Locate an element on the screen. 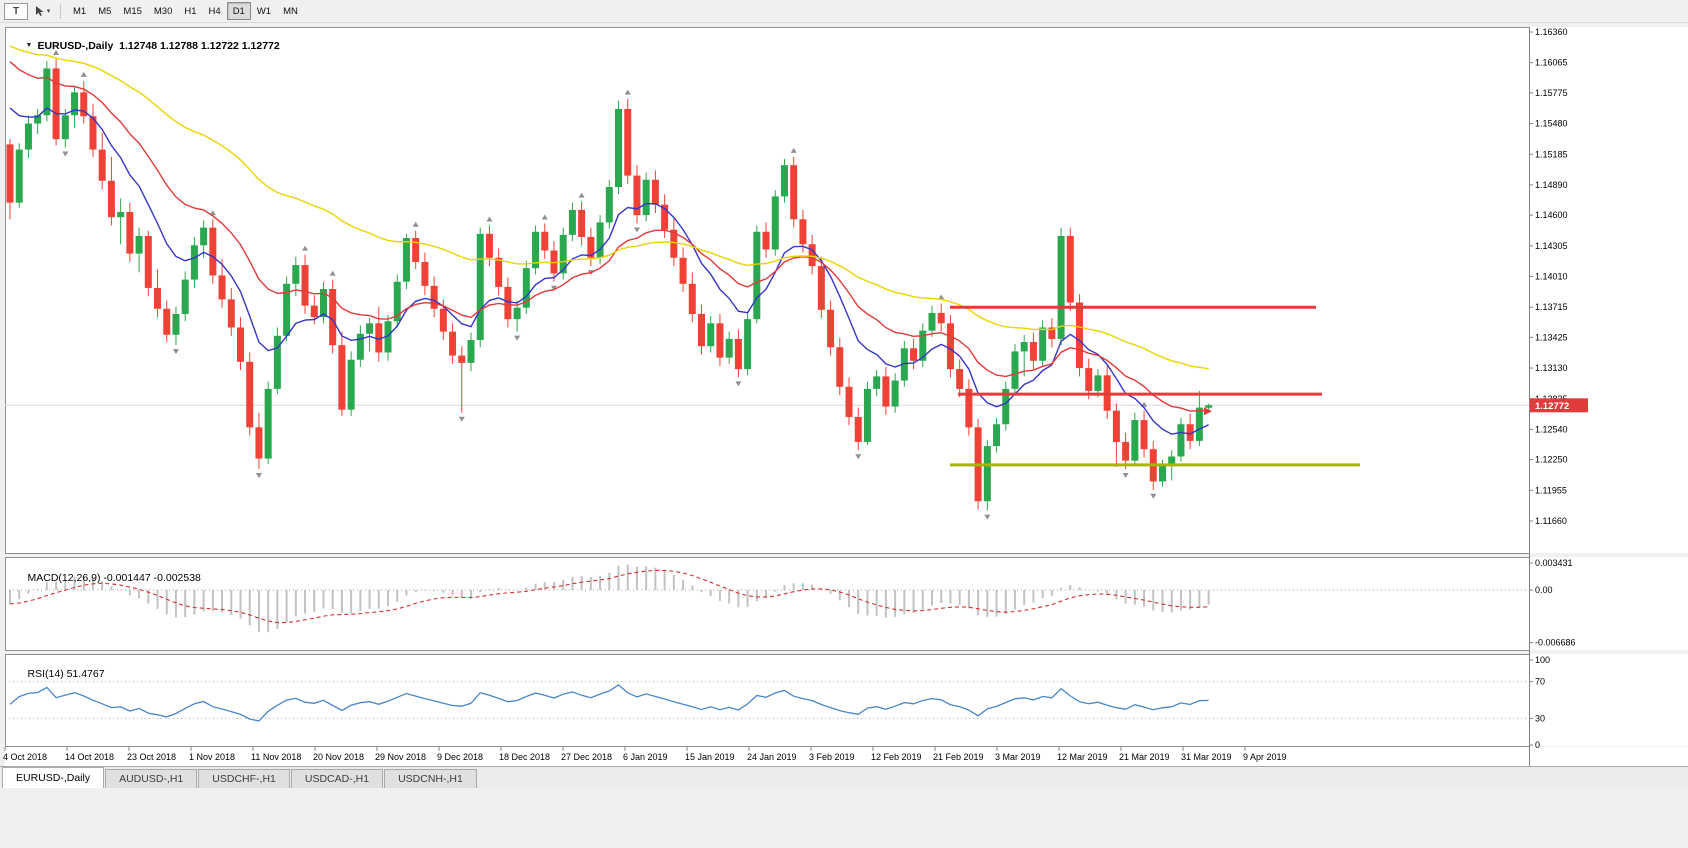 The height and width of the screenshot is (848, 1688). svg-text: 3 Mar 2019 is located at coordinates (1018, 757).